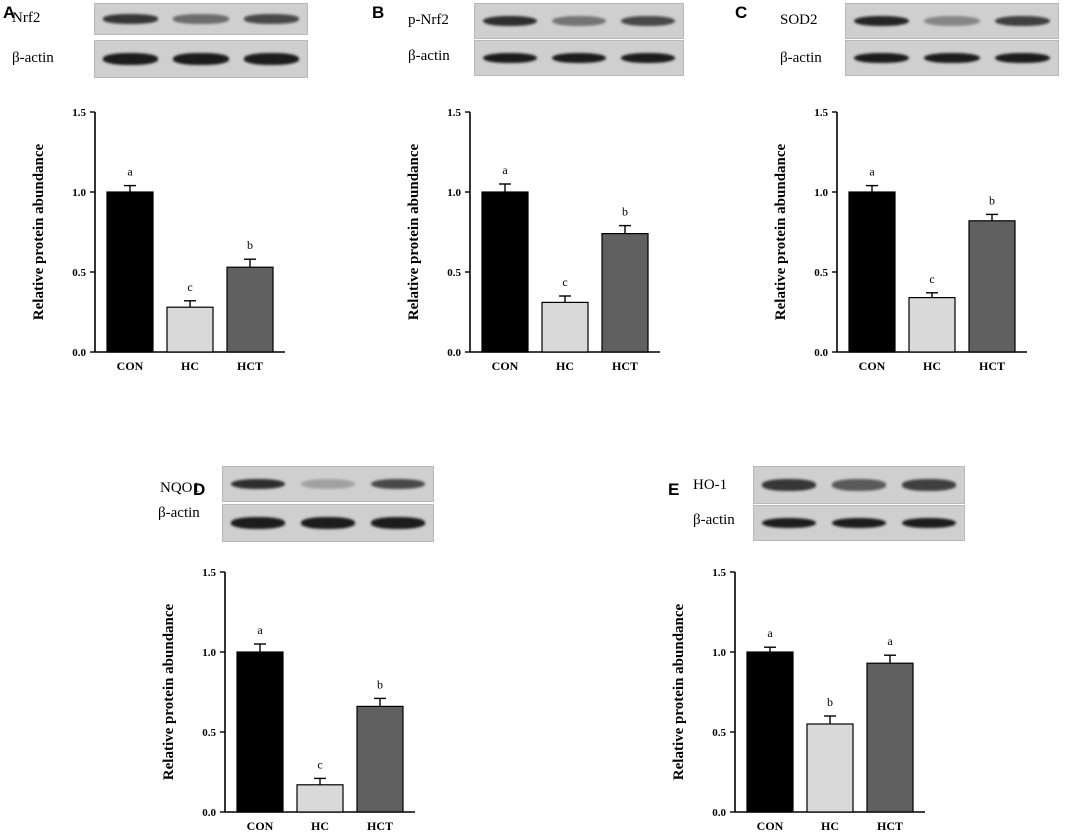  I want to click on protein-label: SOD2, so click(799, 20).